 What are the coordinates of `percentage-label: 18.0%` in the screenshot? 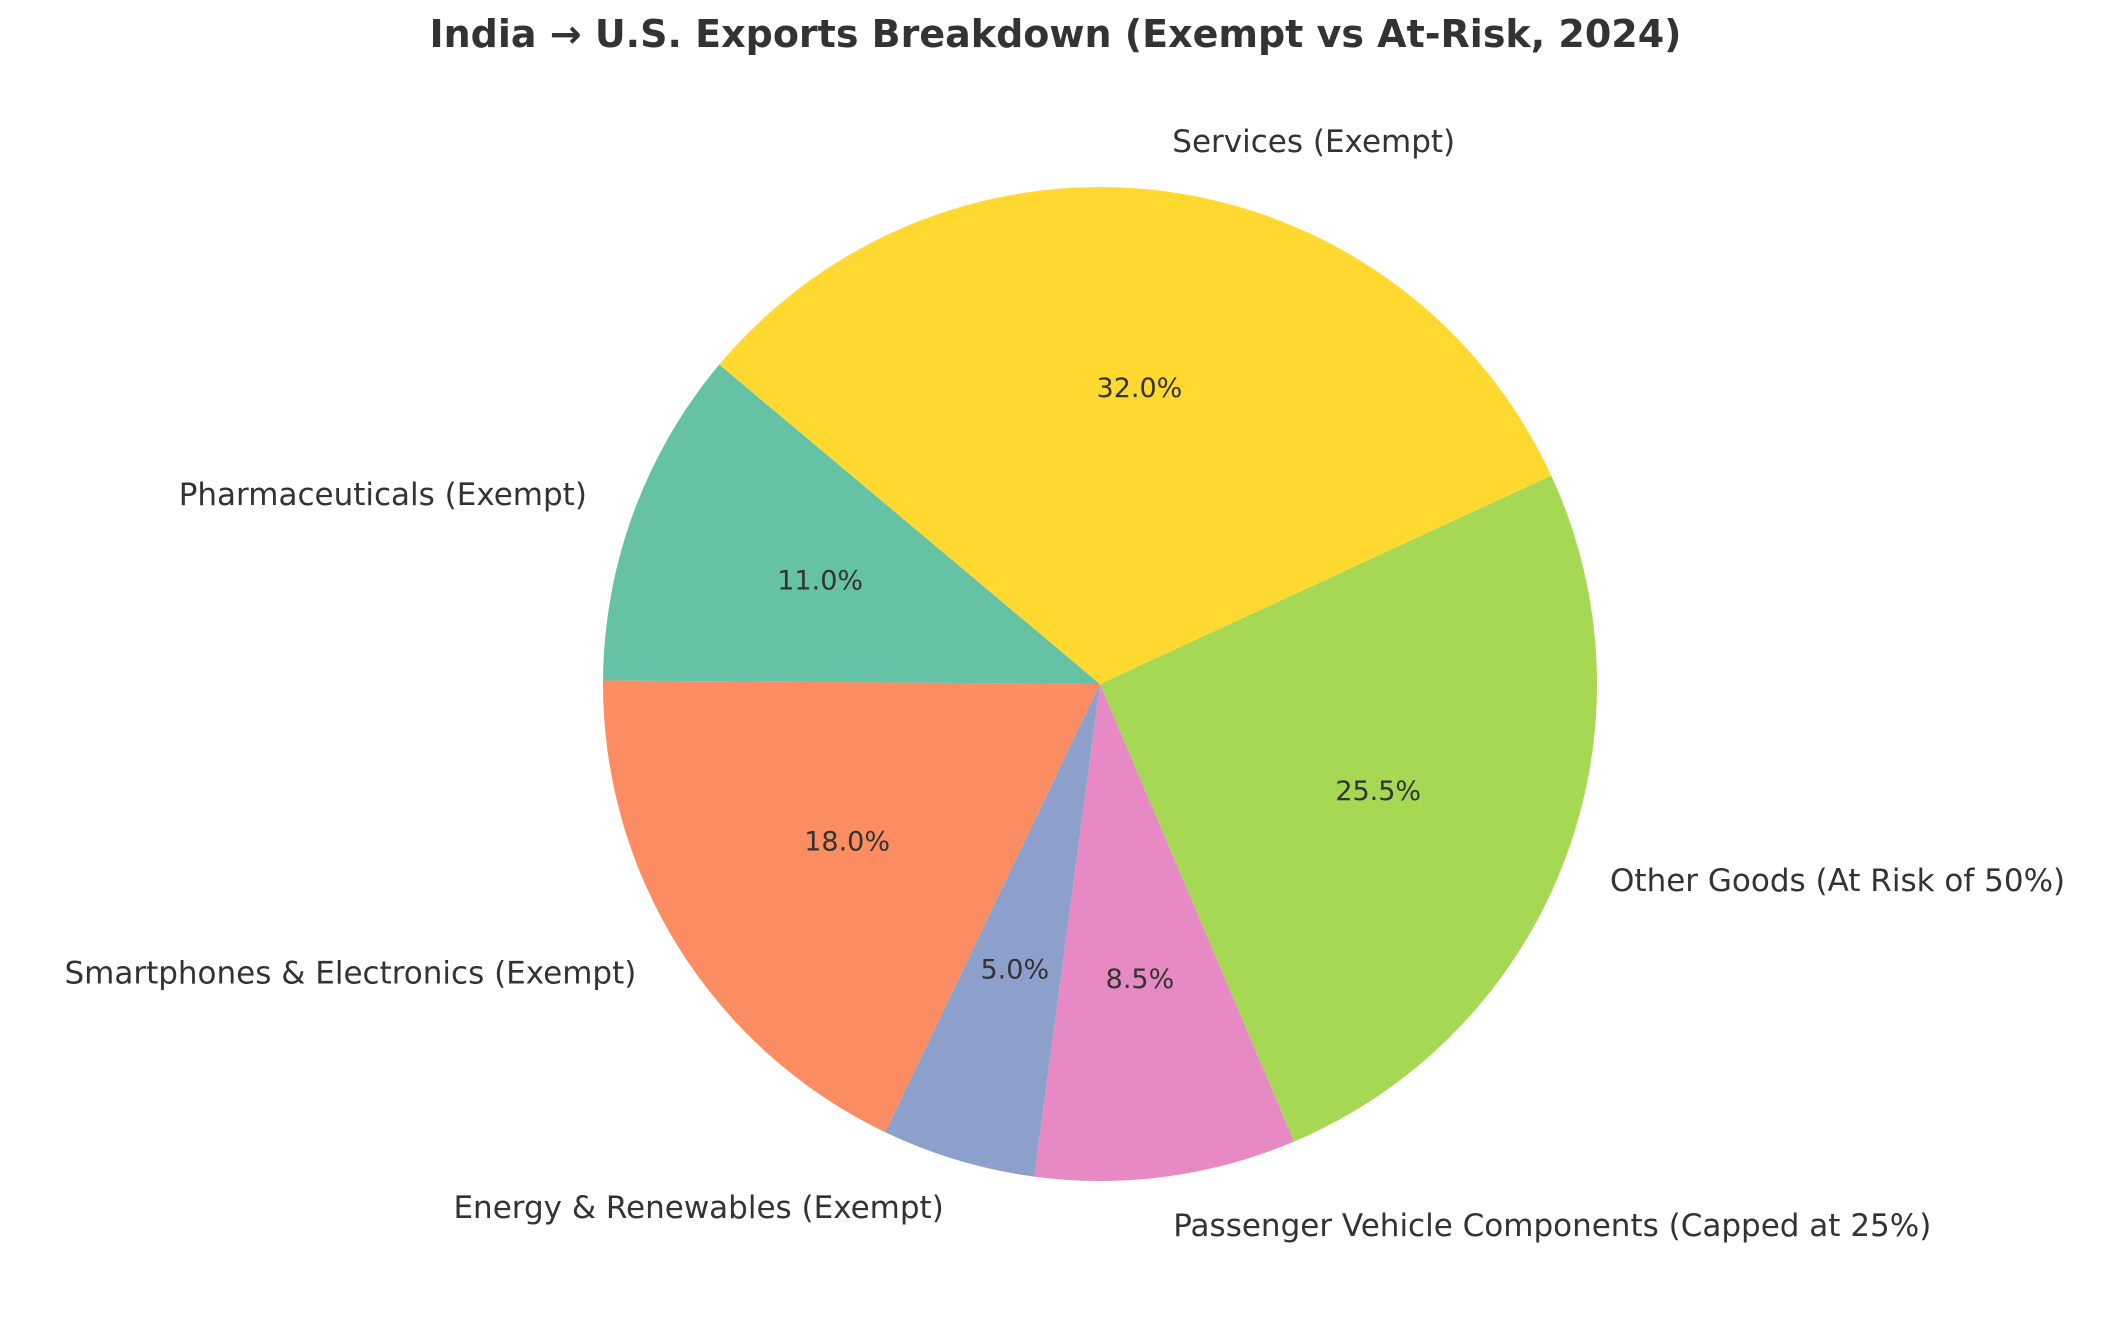 It's located at (847, 842).